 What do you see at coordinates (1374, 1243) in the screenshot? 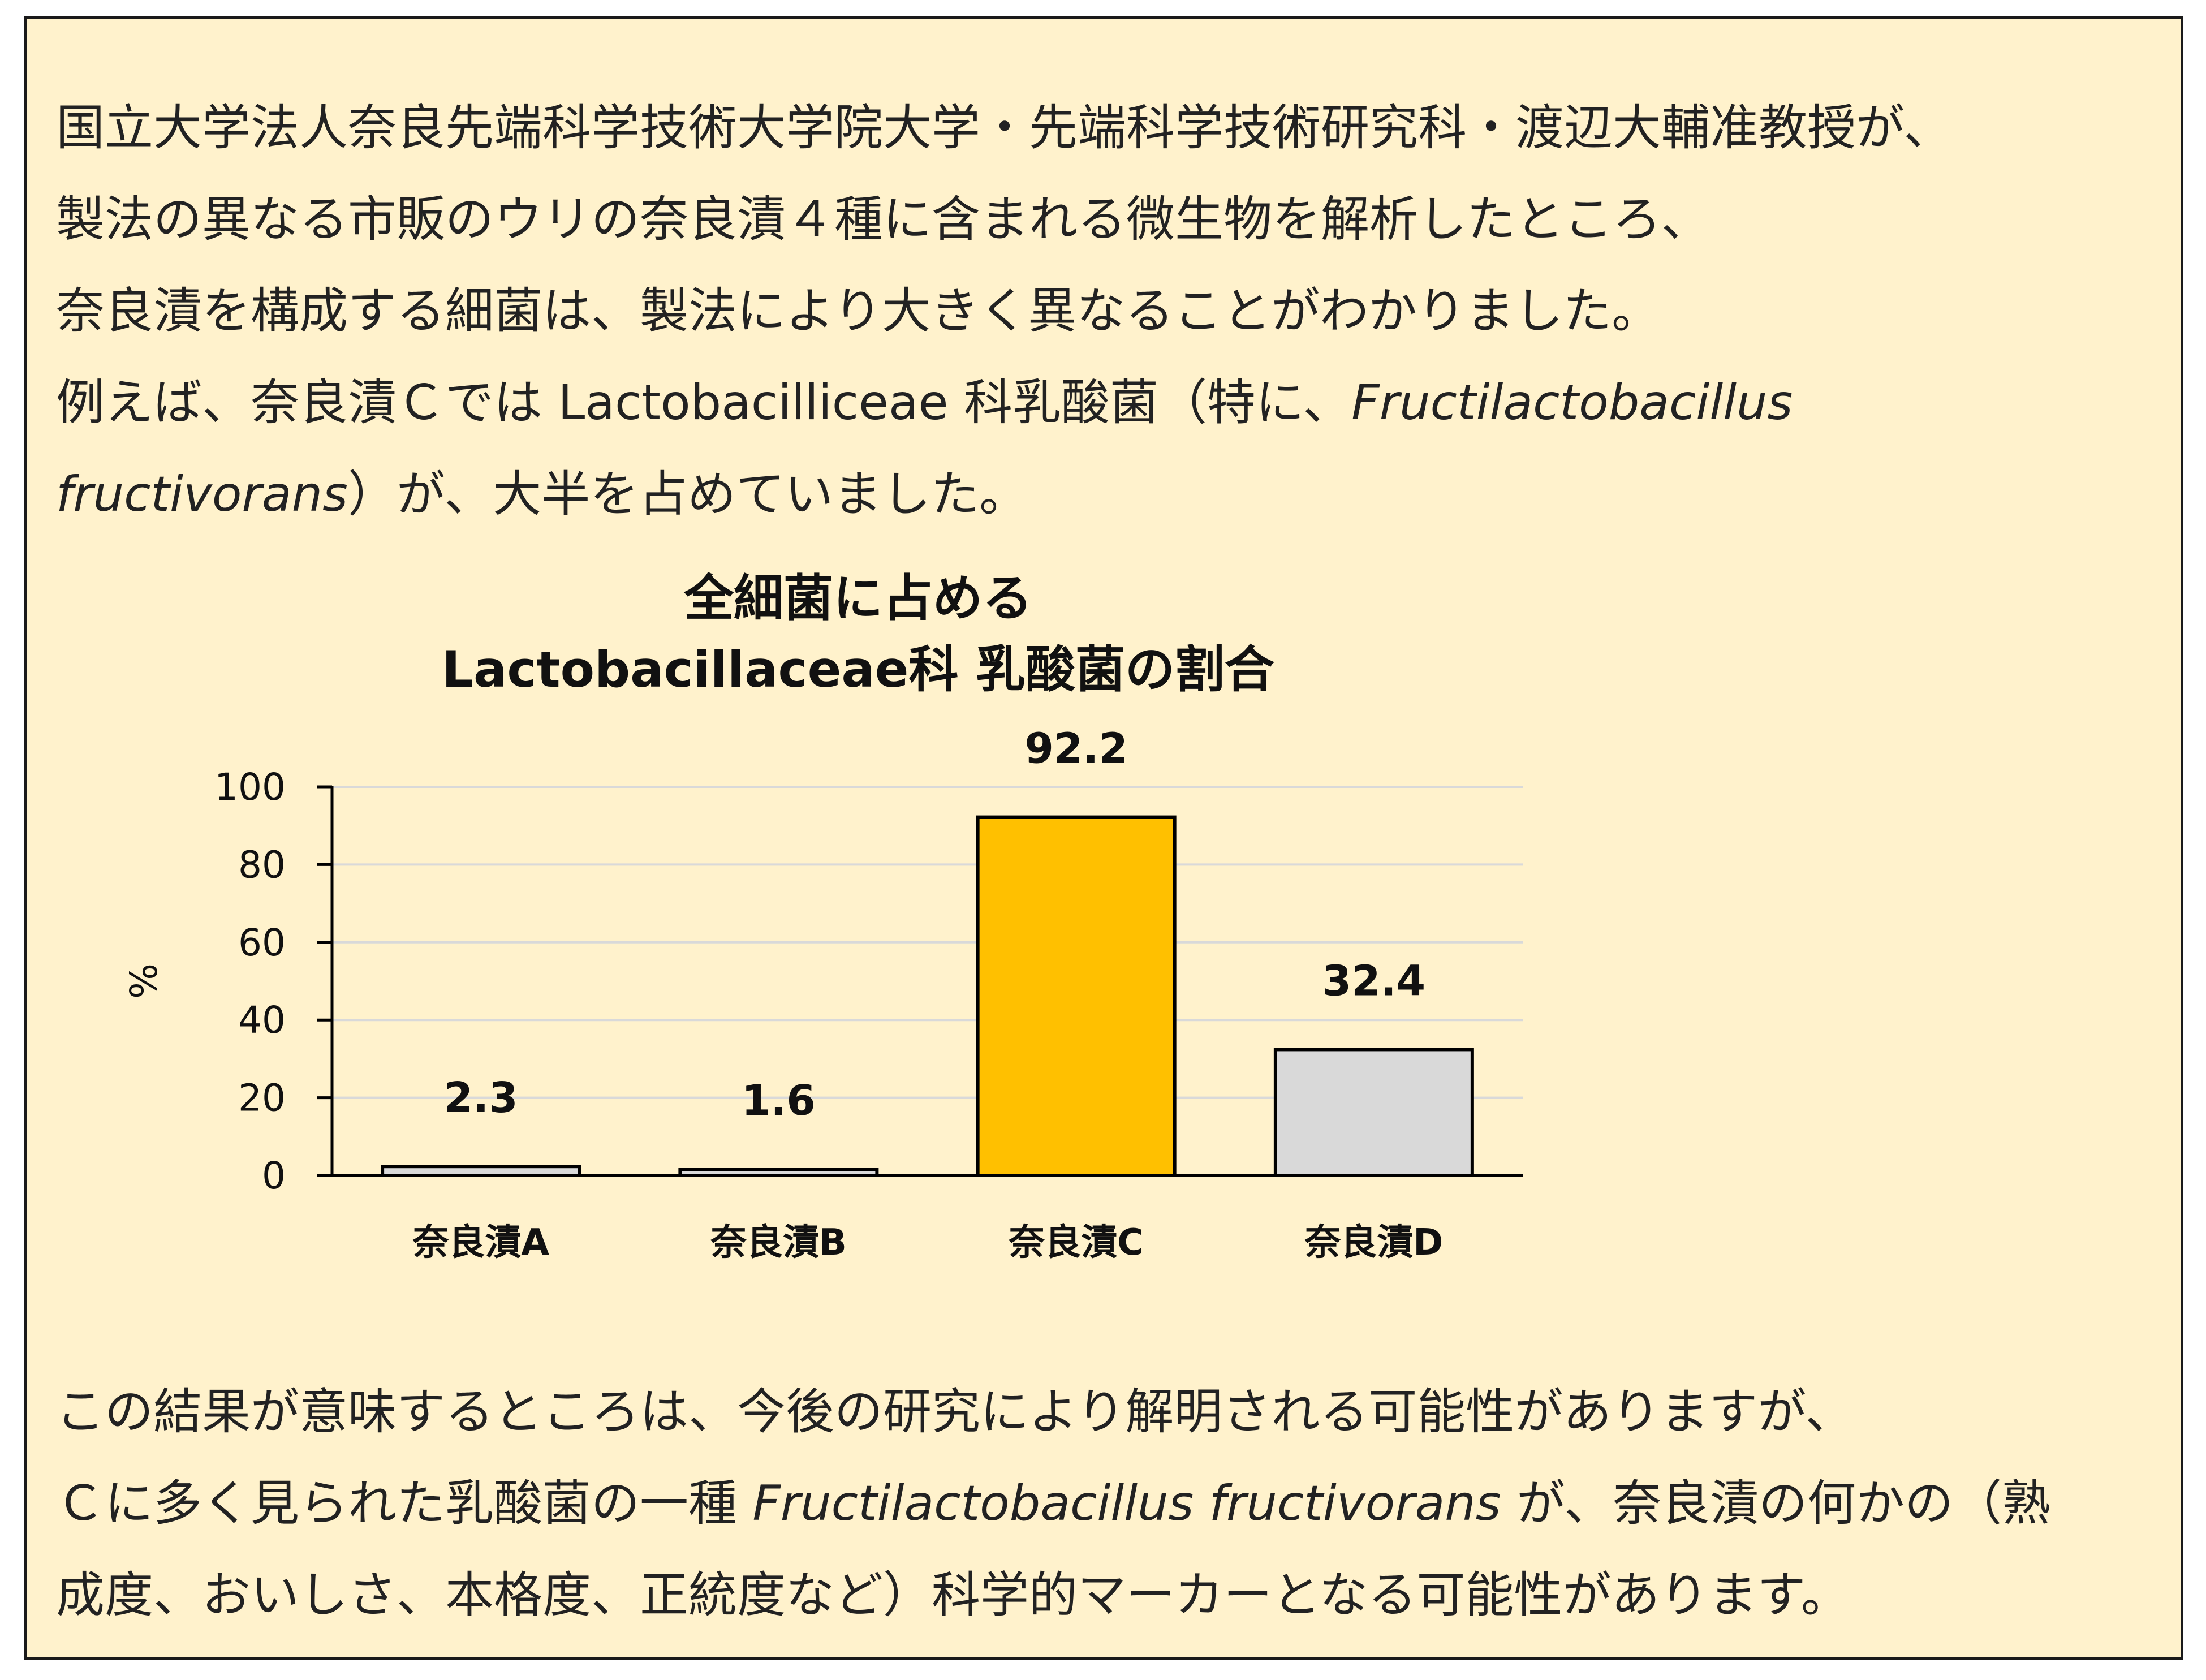
I see `category-label: 奈良漬D` at bounding box center [1374, 1243].